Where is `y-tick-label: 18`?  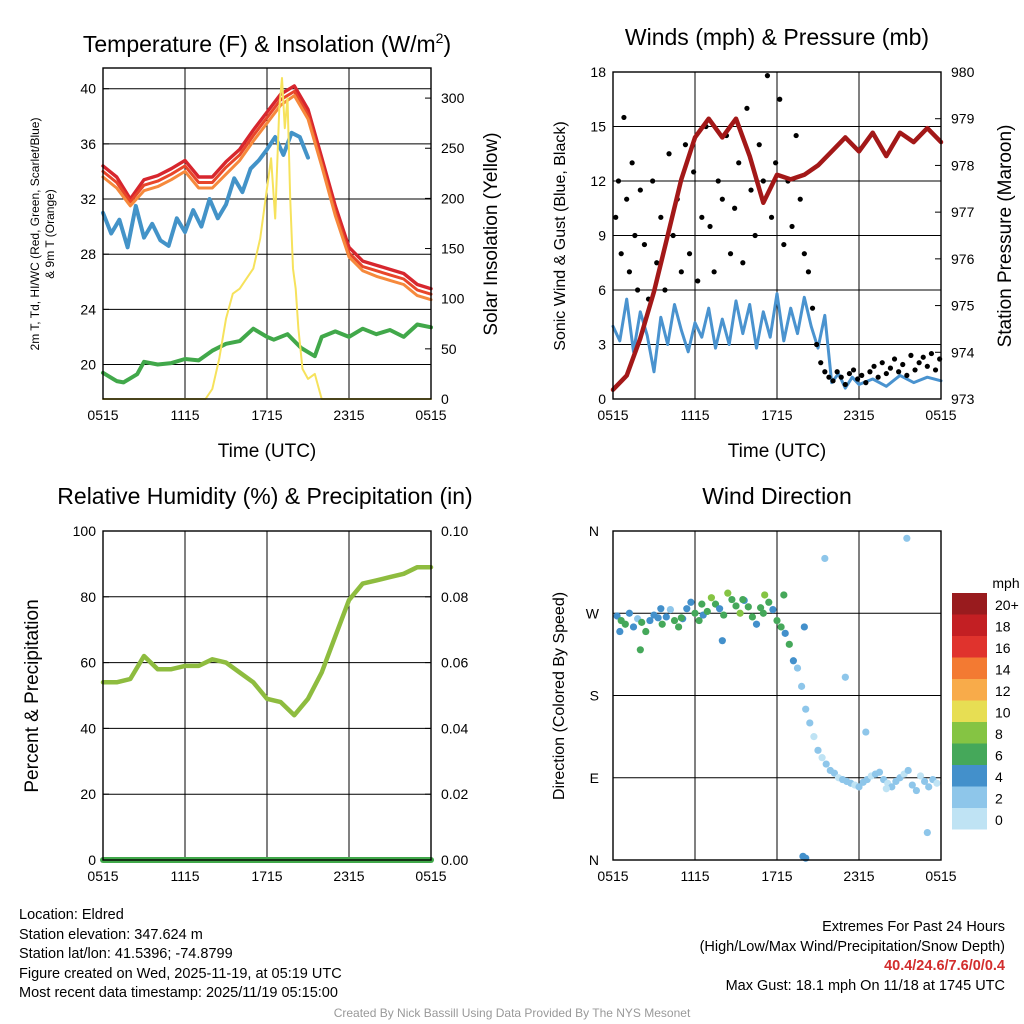 y-tick-label: 18 is located at coordinates (598, 72).